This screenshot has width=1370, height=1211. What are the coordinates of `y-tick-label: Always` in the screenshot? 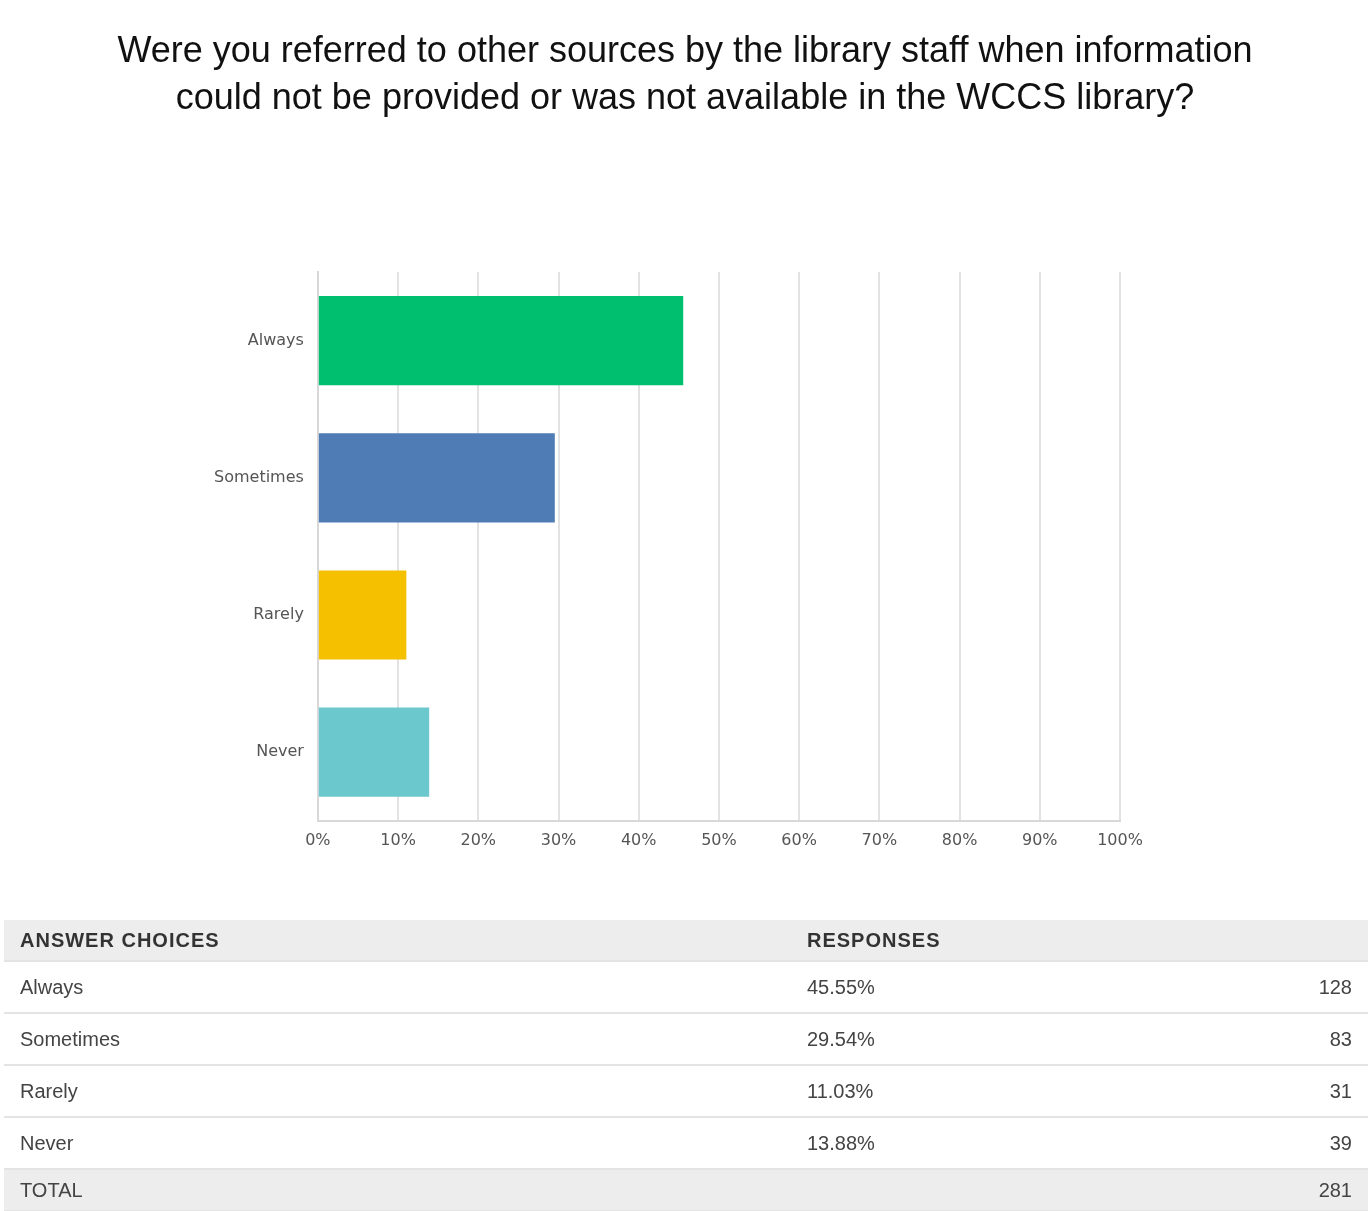 It's located at (275, 339).